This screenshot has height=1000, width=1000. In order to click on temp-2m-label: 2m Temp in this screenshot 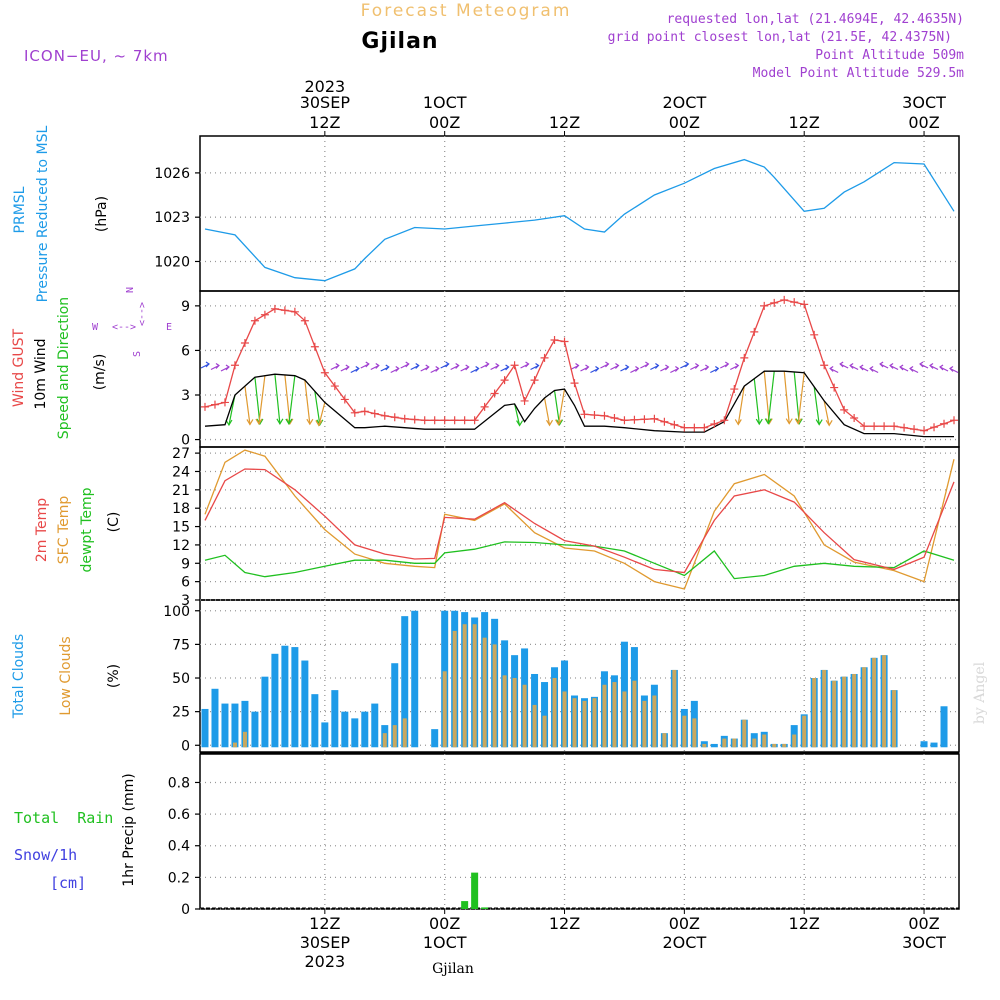, I will do `click(42, 530)`.